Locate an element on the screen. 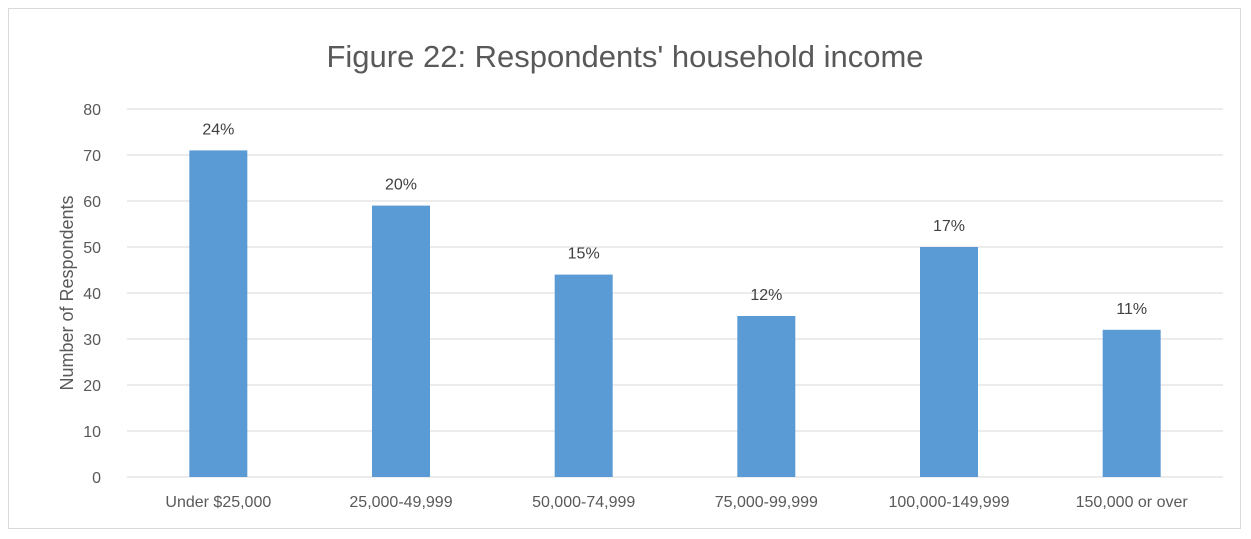 The width and height of the screenshot is (1251, 539). category-label-4: 100,000-149,999 is located at coordinates (949, 502).